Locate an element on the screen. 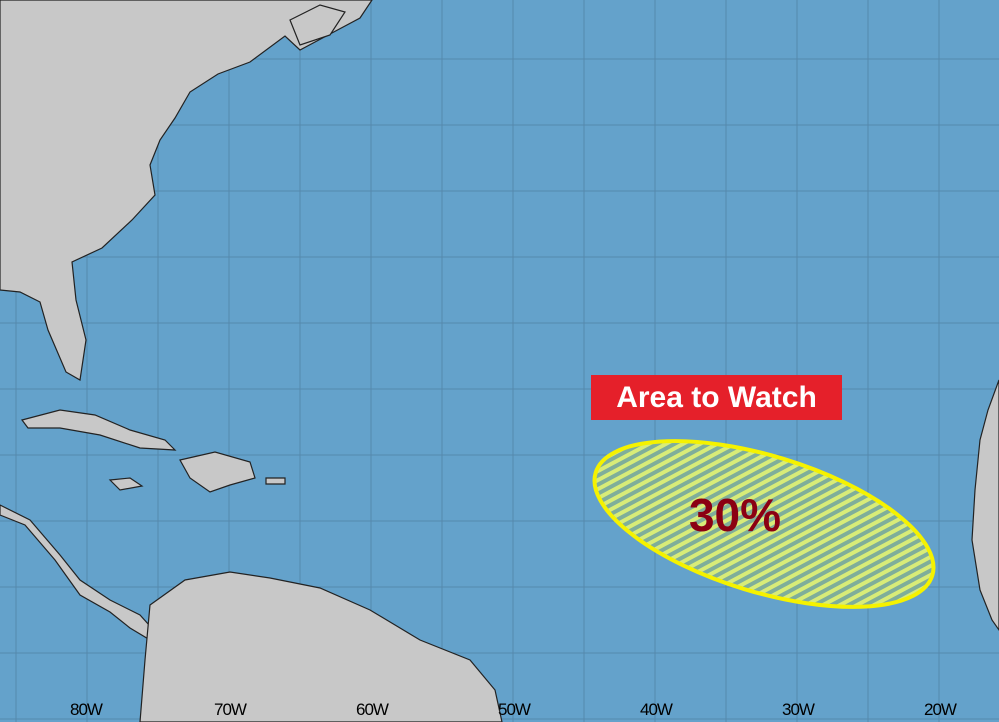 This screenshot has width=999, height=722. africa is located at coordinates (985, 505).